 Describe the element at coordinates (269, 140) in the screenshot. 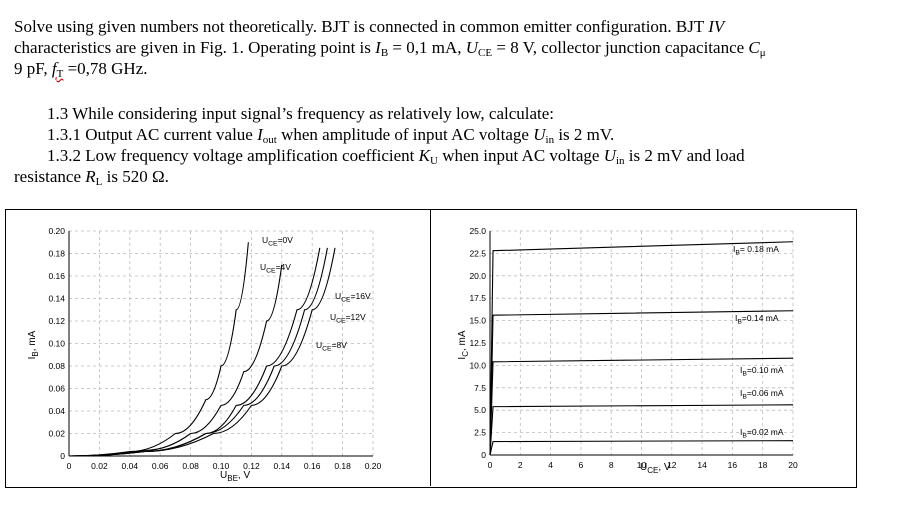

I see `iout-sub: out` at that location.